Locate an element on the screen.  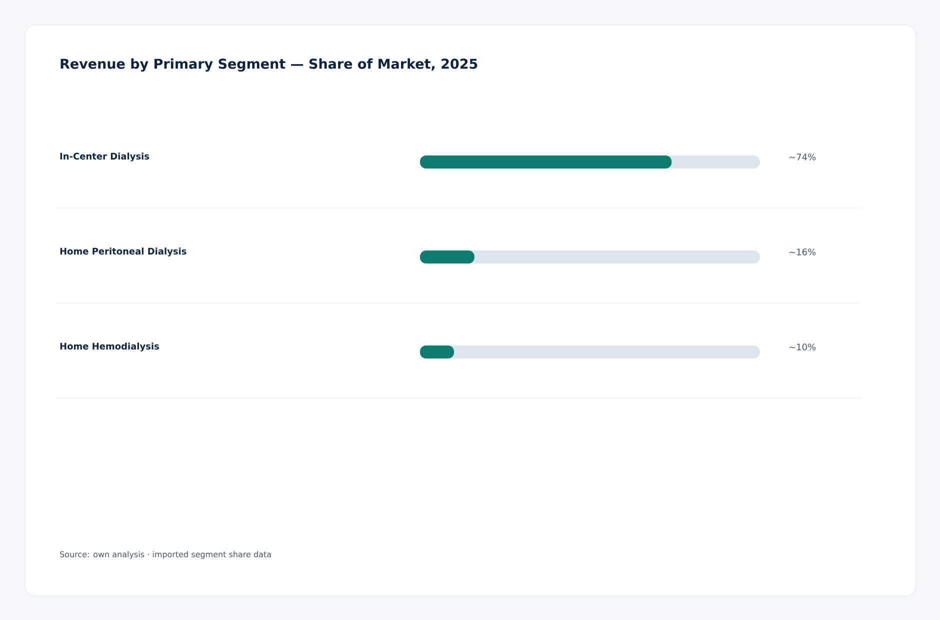
source-note: Source: own analysis · imported segment share data is located at coordinates (165, 555).